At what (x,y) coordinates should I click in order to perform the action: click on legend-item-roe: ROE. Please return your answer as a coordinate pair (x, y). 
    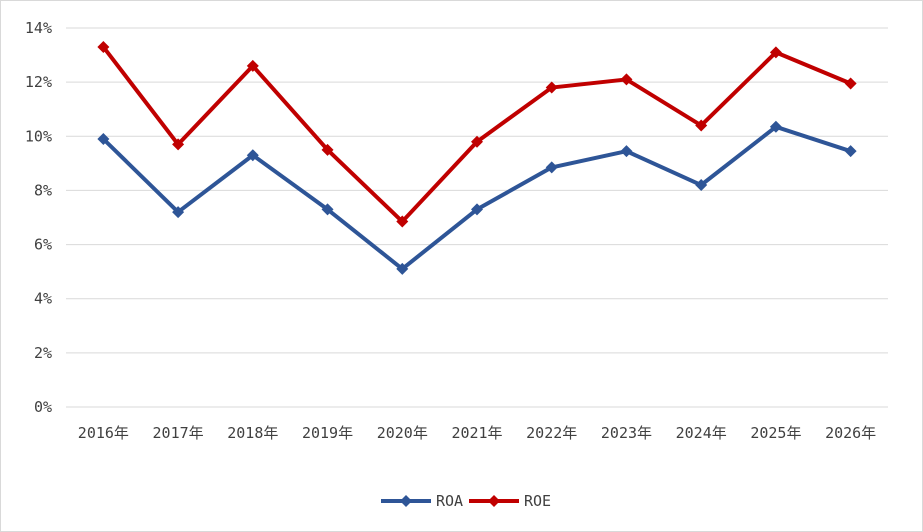
    Looking at the image, I should click on (510, 501).